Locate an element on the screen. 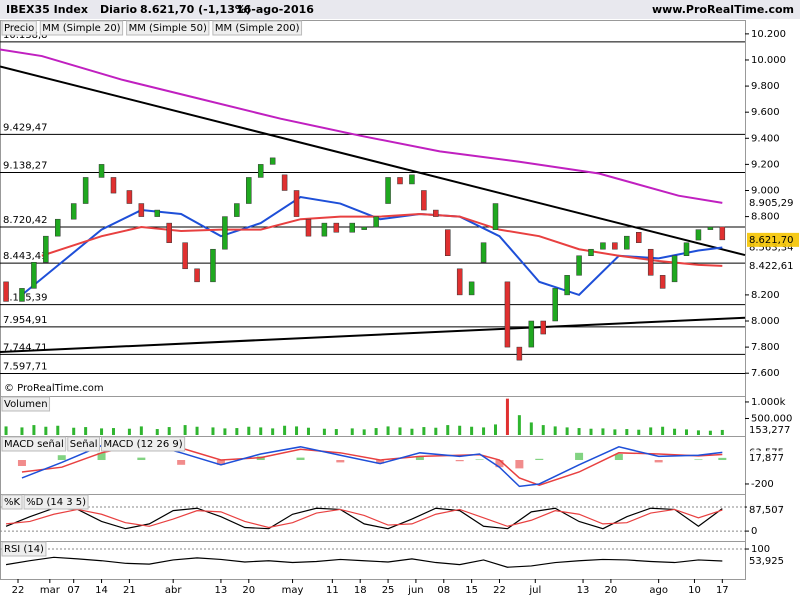 The width and height of the screenshot is (800, 604). legend-label: MACD (12 26 9) is located at coordinates (143, 444).